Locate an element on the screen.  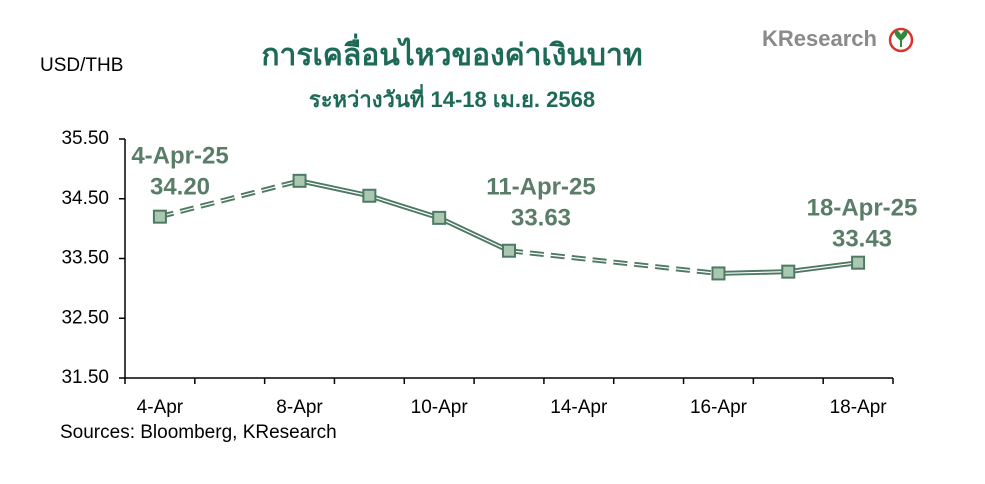
y-tick-label: 33.50 is located at coordinates (85, 258).